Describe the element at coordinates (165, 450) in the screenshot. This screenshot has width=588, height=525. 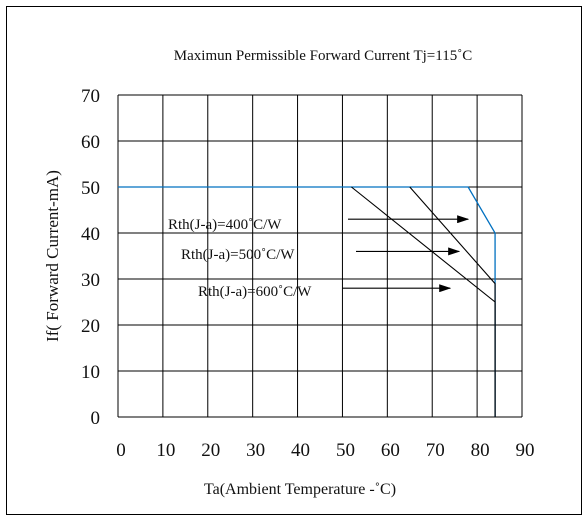
I see `x-tick-label: 10` at that location.